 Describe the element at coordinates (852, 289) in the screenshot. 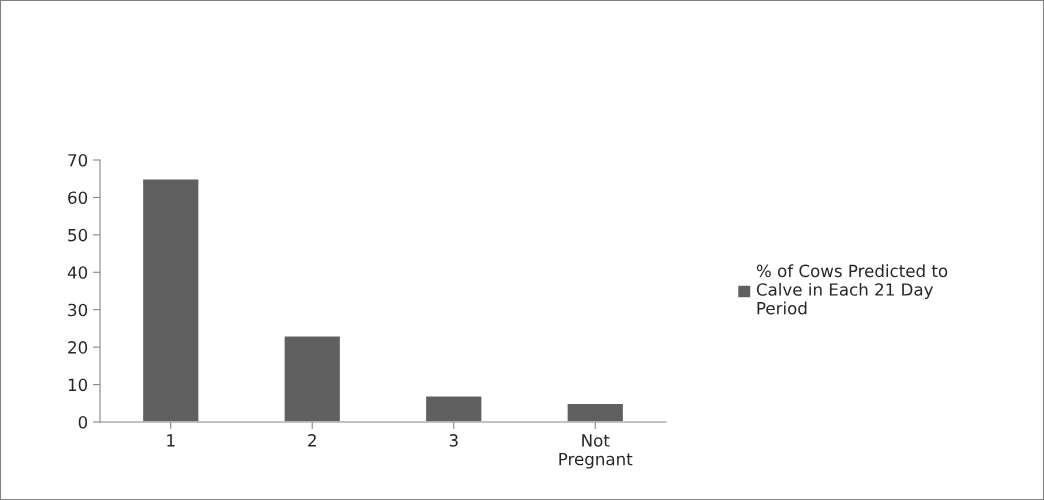

I see `legend-label: % of Cows Predicted to Calve in Each 21 Day Period` at that location.